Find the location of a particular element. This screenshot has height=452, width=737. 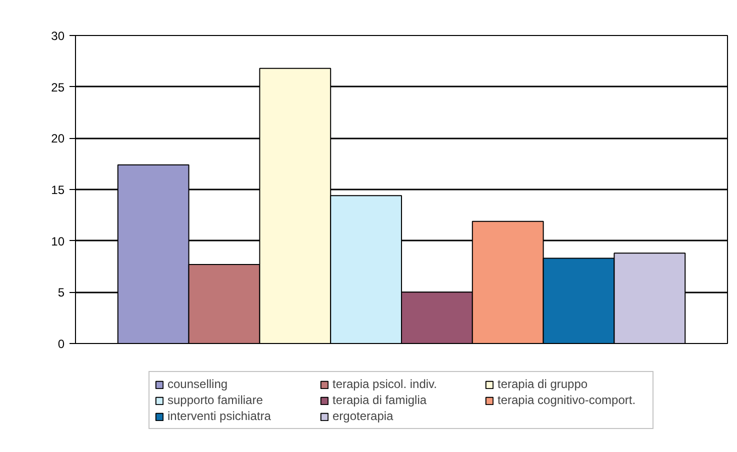

legend-label: terapia cognitivo-comport. is located at coordinates (567, 400).